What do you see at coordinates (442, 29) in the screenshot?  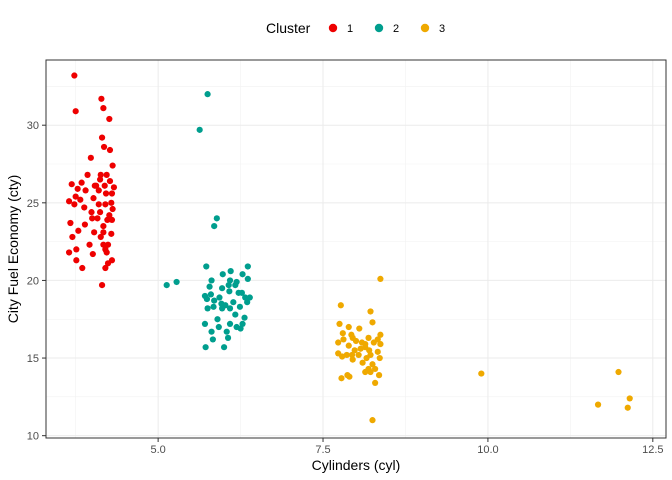 I see `legend-label-3: 3` at bounding box center [442, 29].